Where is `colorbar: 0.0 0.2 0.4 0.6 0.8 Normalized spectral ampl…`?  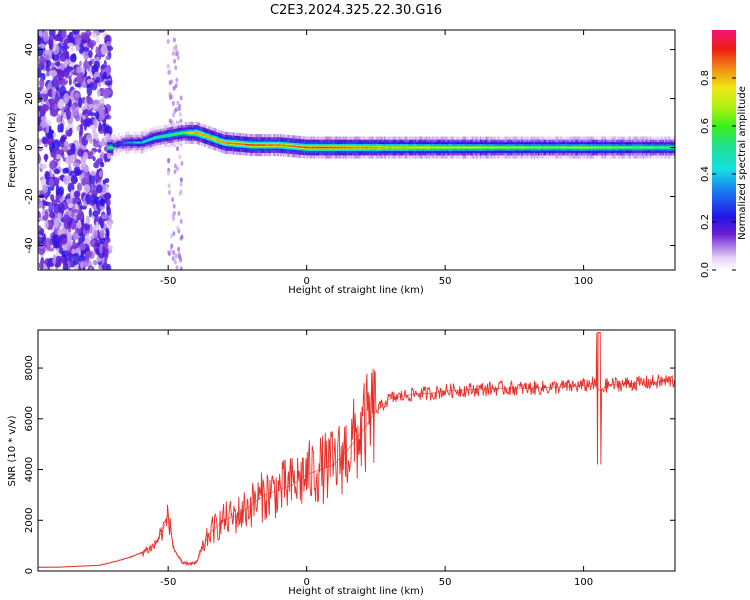 colorbar: 0.0 0.2 0.4 0.6 0.8 Normalized spectral ampl… is located at coordinates (724, 154).